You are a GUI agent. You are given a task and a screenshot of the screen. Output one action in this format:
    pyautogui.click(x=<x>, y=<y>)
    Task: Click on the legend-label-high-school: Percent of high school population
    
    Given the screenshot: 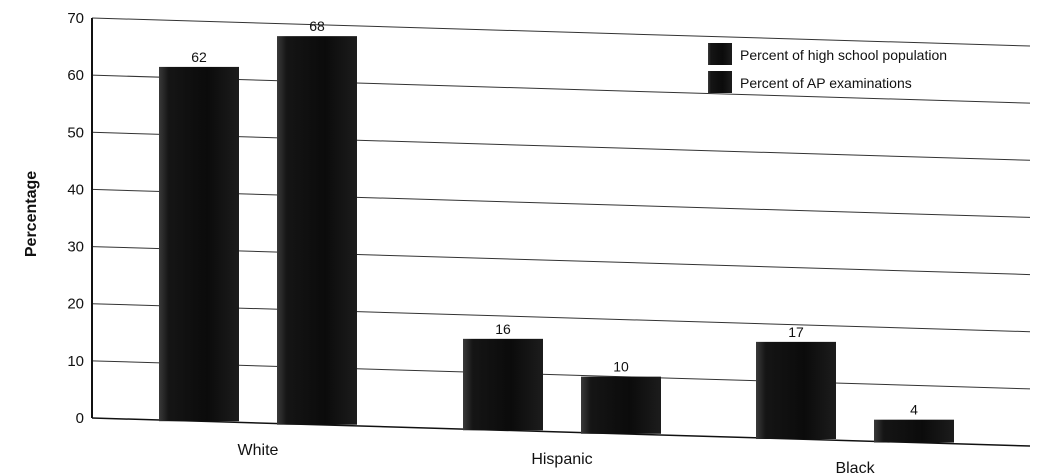 What is the action you would take?
    pyautogui.click(x=843, y=55)
    